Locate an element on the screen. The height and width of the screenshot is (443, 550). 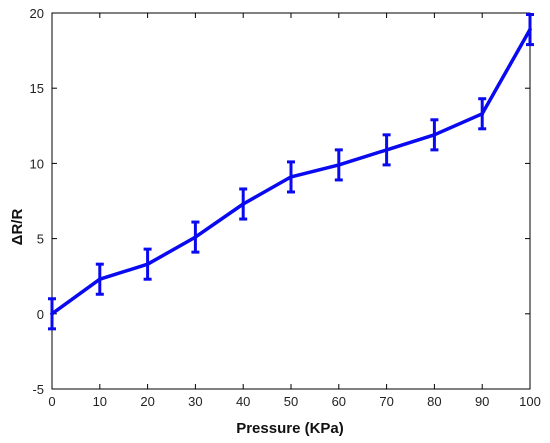
x-tick-label: 90 is located at coordinates (482, 401).